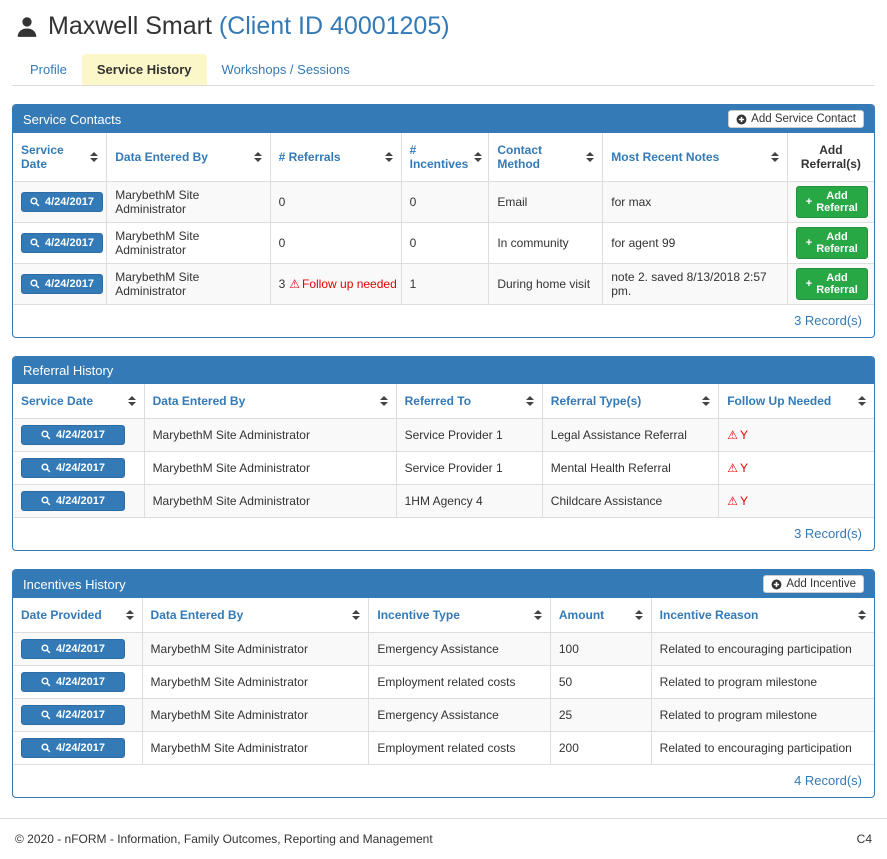 This screenshot has width=887, height=859. I want to click on tab-service-history: Service History, so click(144, 69).